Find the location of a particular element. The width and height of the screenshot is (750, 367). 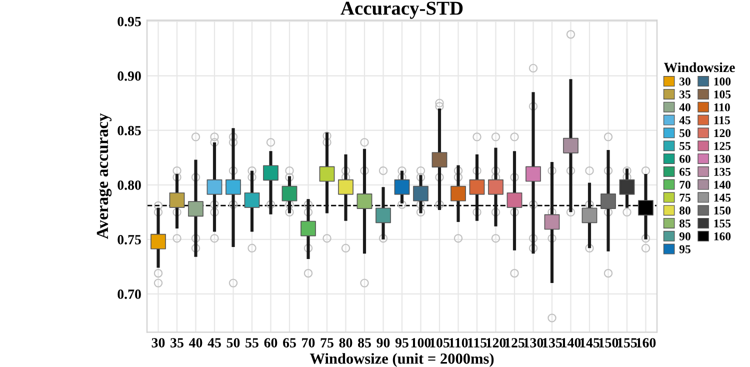

x-tick-label: 60 is located at coordinates (271, 343).